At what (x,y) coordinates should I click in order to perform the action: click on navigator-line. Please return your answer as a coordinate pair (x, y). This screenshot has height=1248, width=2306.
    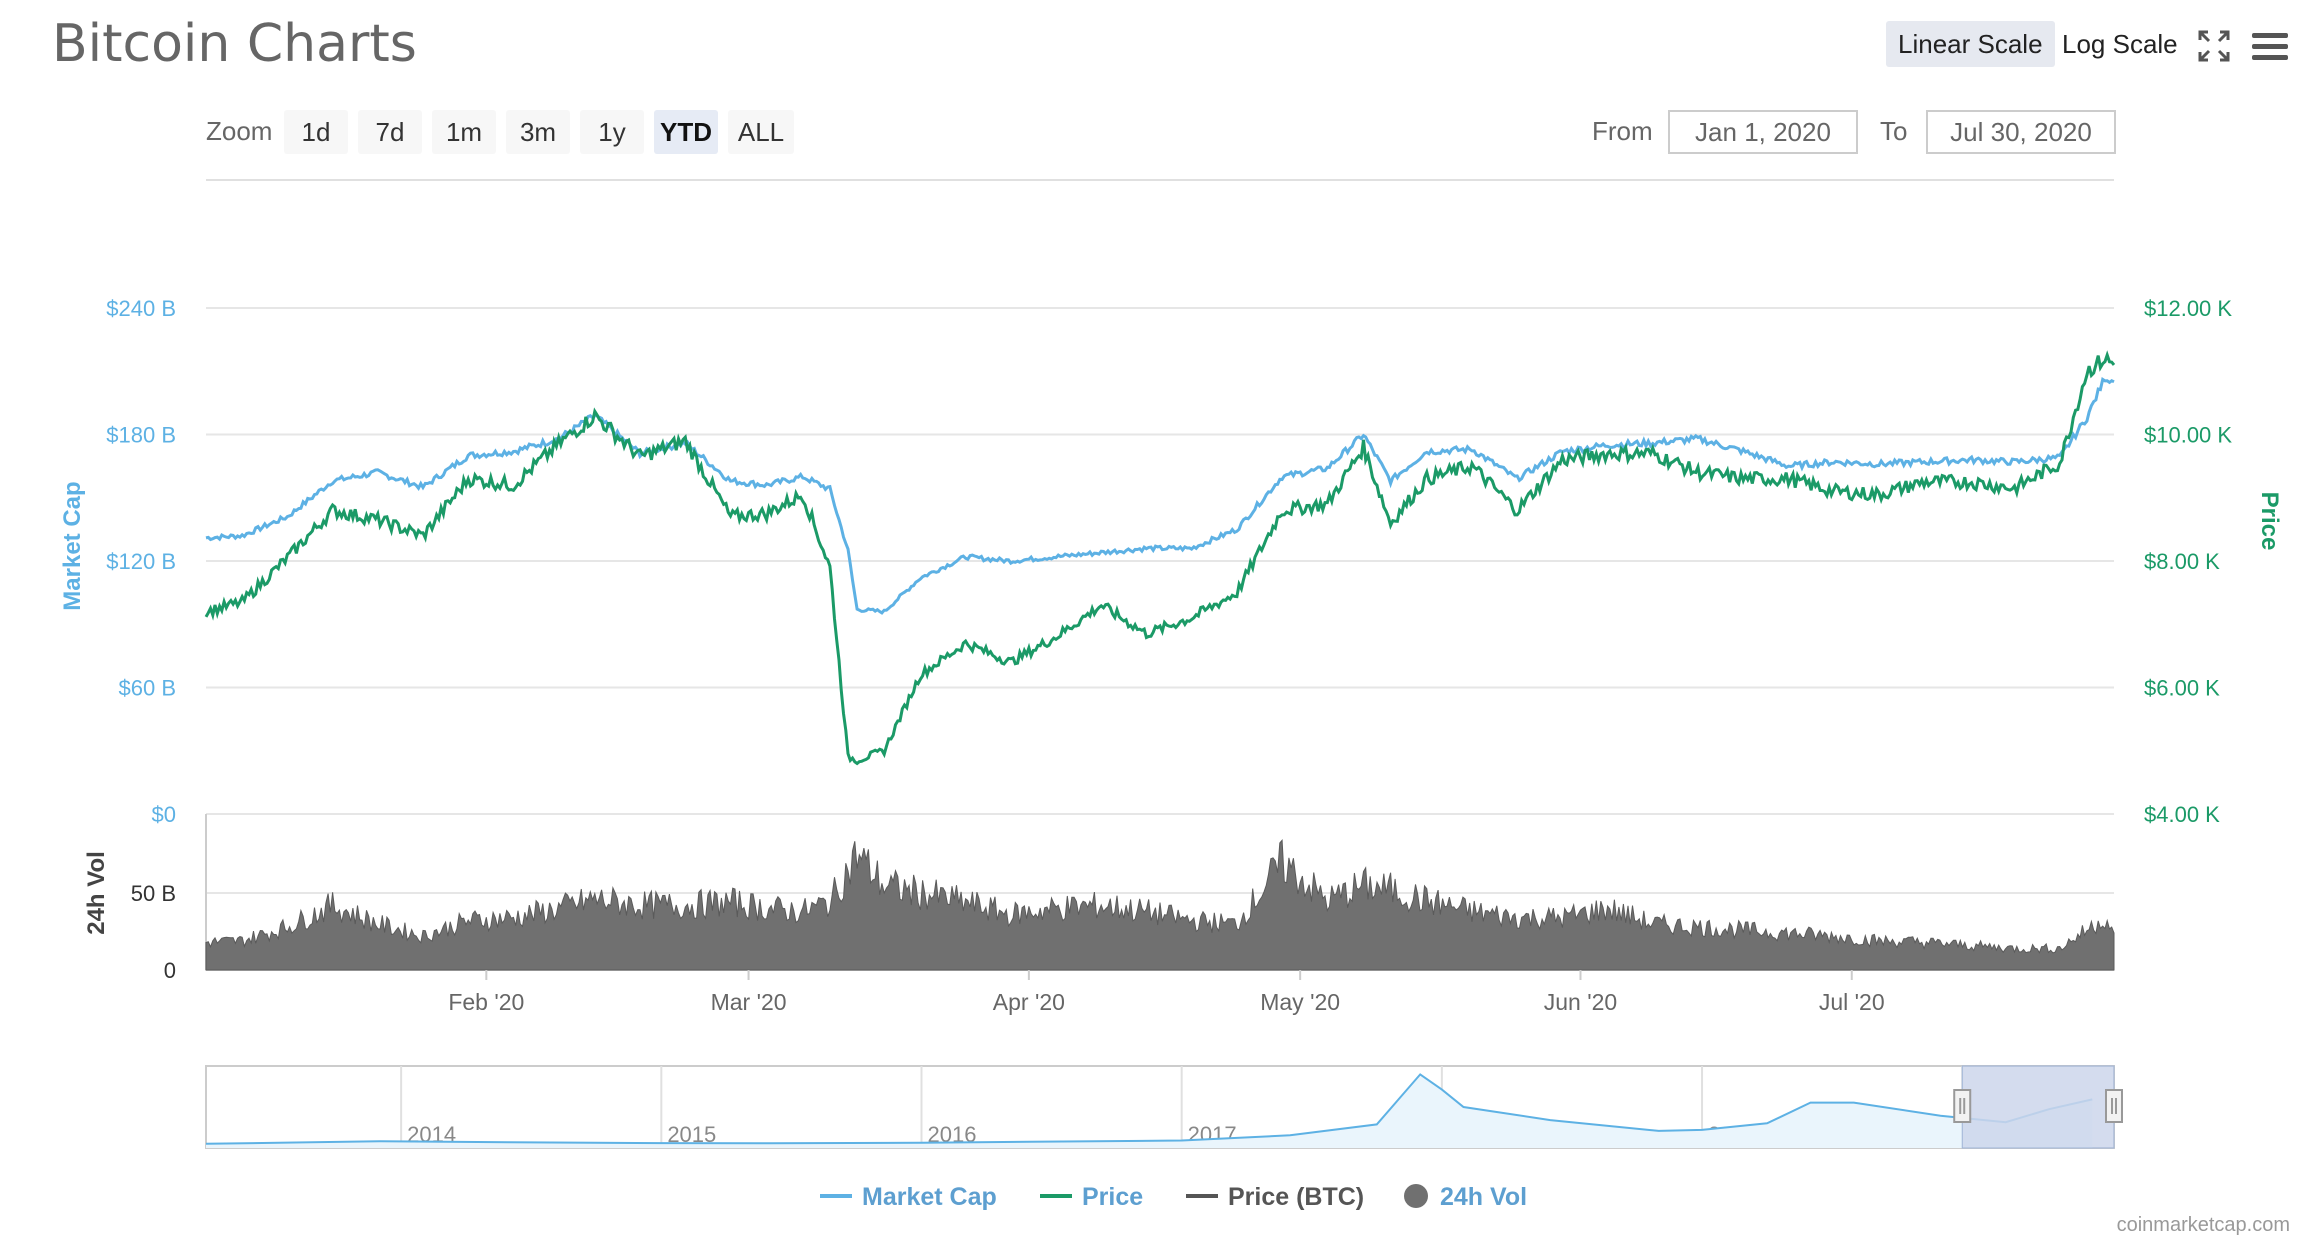
    Looking at the image, I should click on (1149, 1109).